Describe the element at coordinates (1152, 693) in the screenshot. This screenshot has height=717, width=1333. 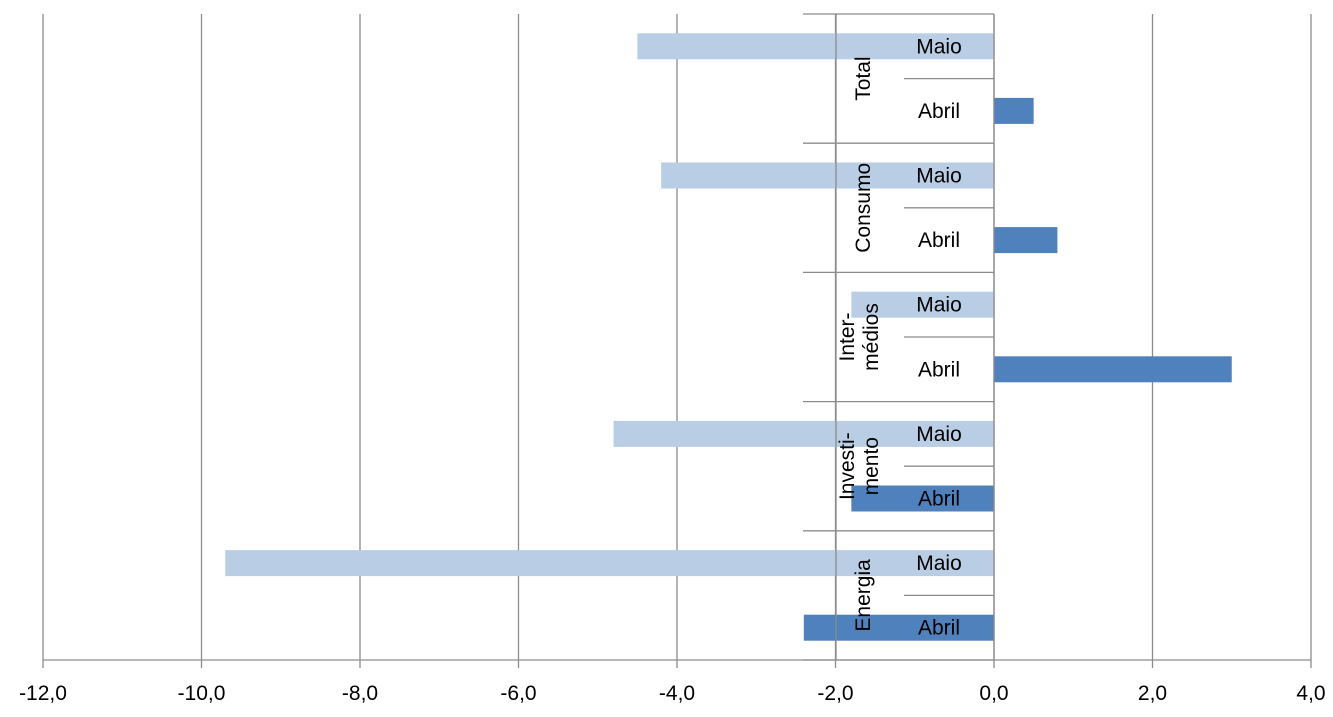
I see `x-tick-label: 2,0` at that location.